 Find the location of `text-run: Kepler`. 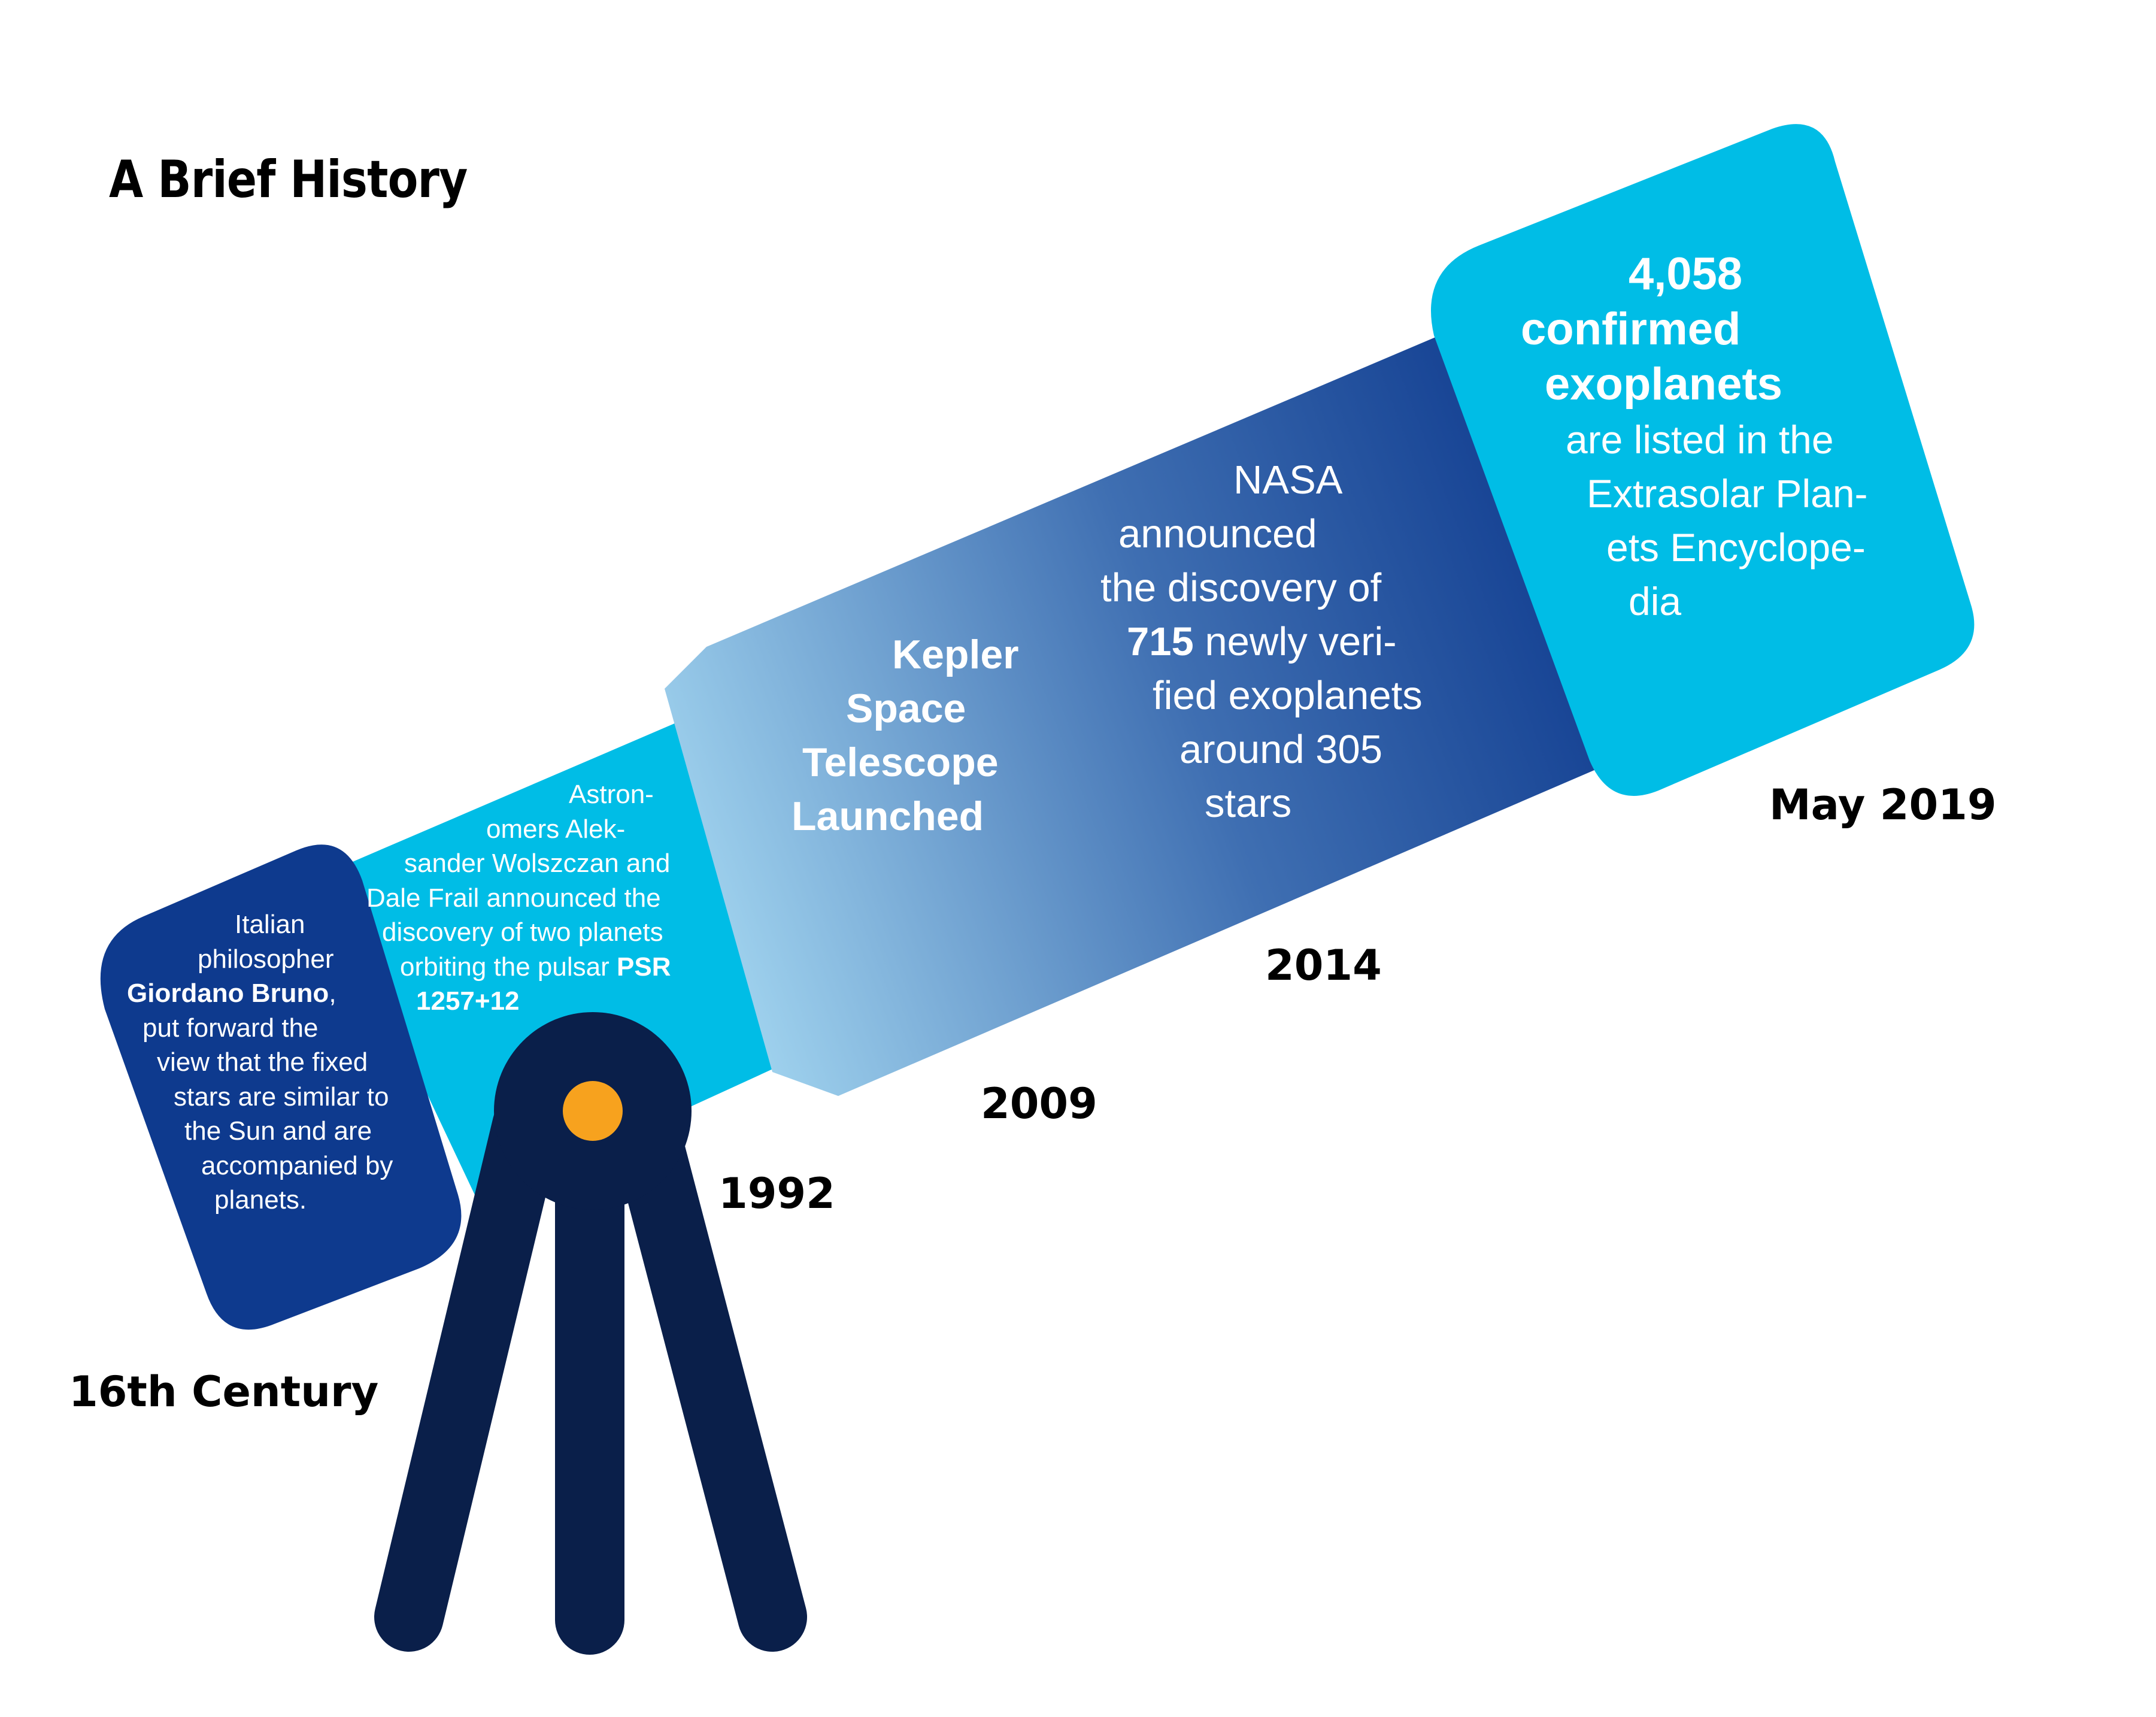

text-run: Kepler is located at coordinates (955, 654).